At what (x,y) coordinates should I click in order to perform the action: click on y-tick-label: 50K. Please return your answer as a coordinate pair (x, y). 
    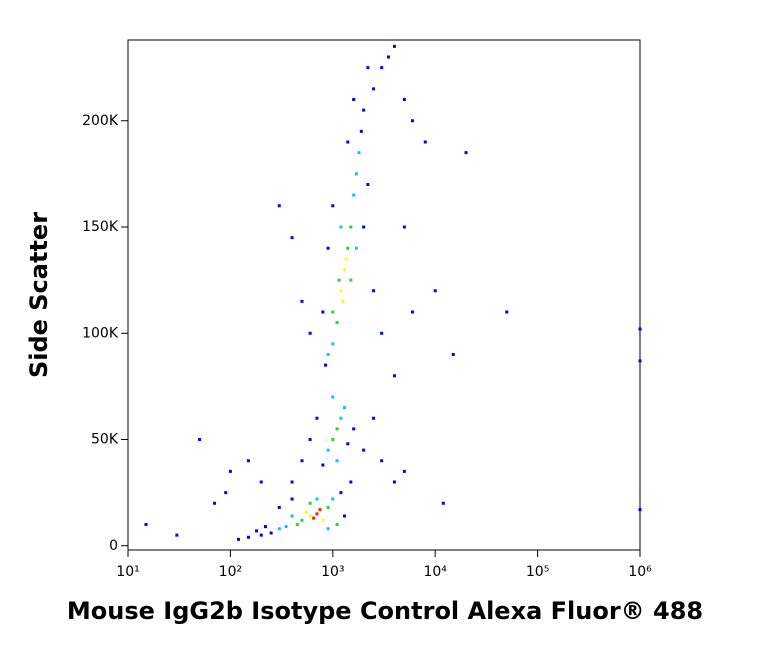
    Looking at the image, I should click on (105, 440).